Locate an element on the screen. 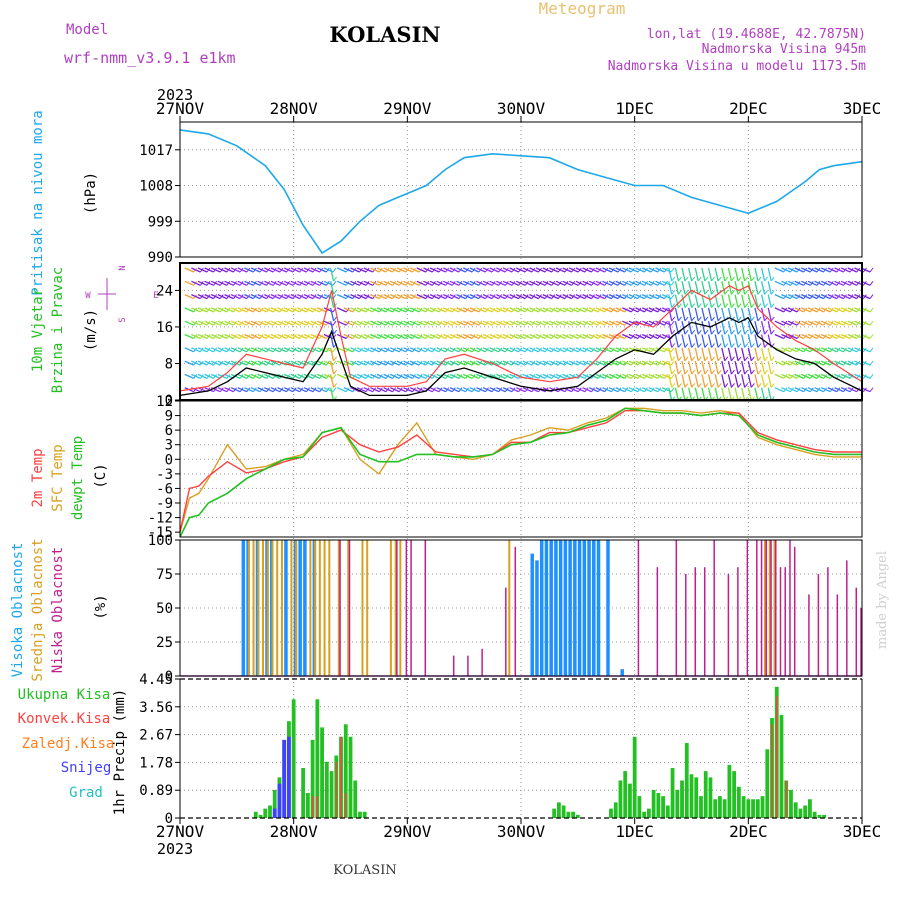 The image size is (900, 900). precip-tick-label: 0.89 is located at coordinates (156, 791).